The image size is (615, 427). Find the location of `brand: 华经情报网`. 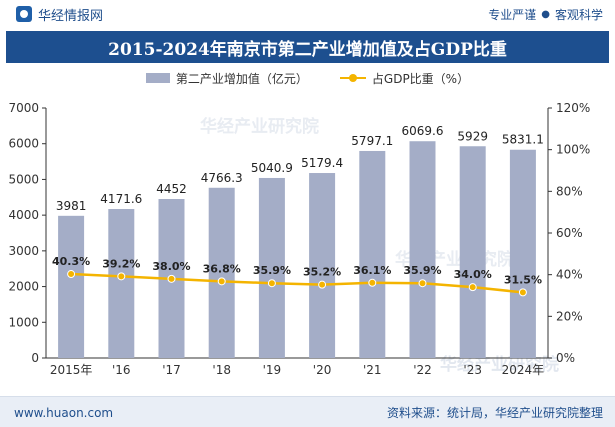

brand: 华经情报网 is located at coordinates (59, 14).